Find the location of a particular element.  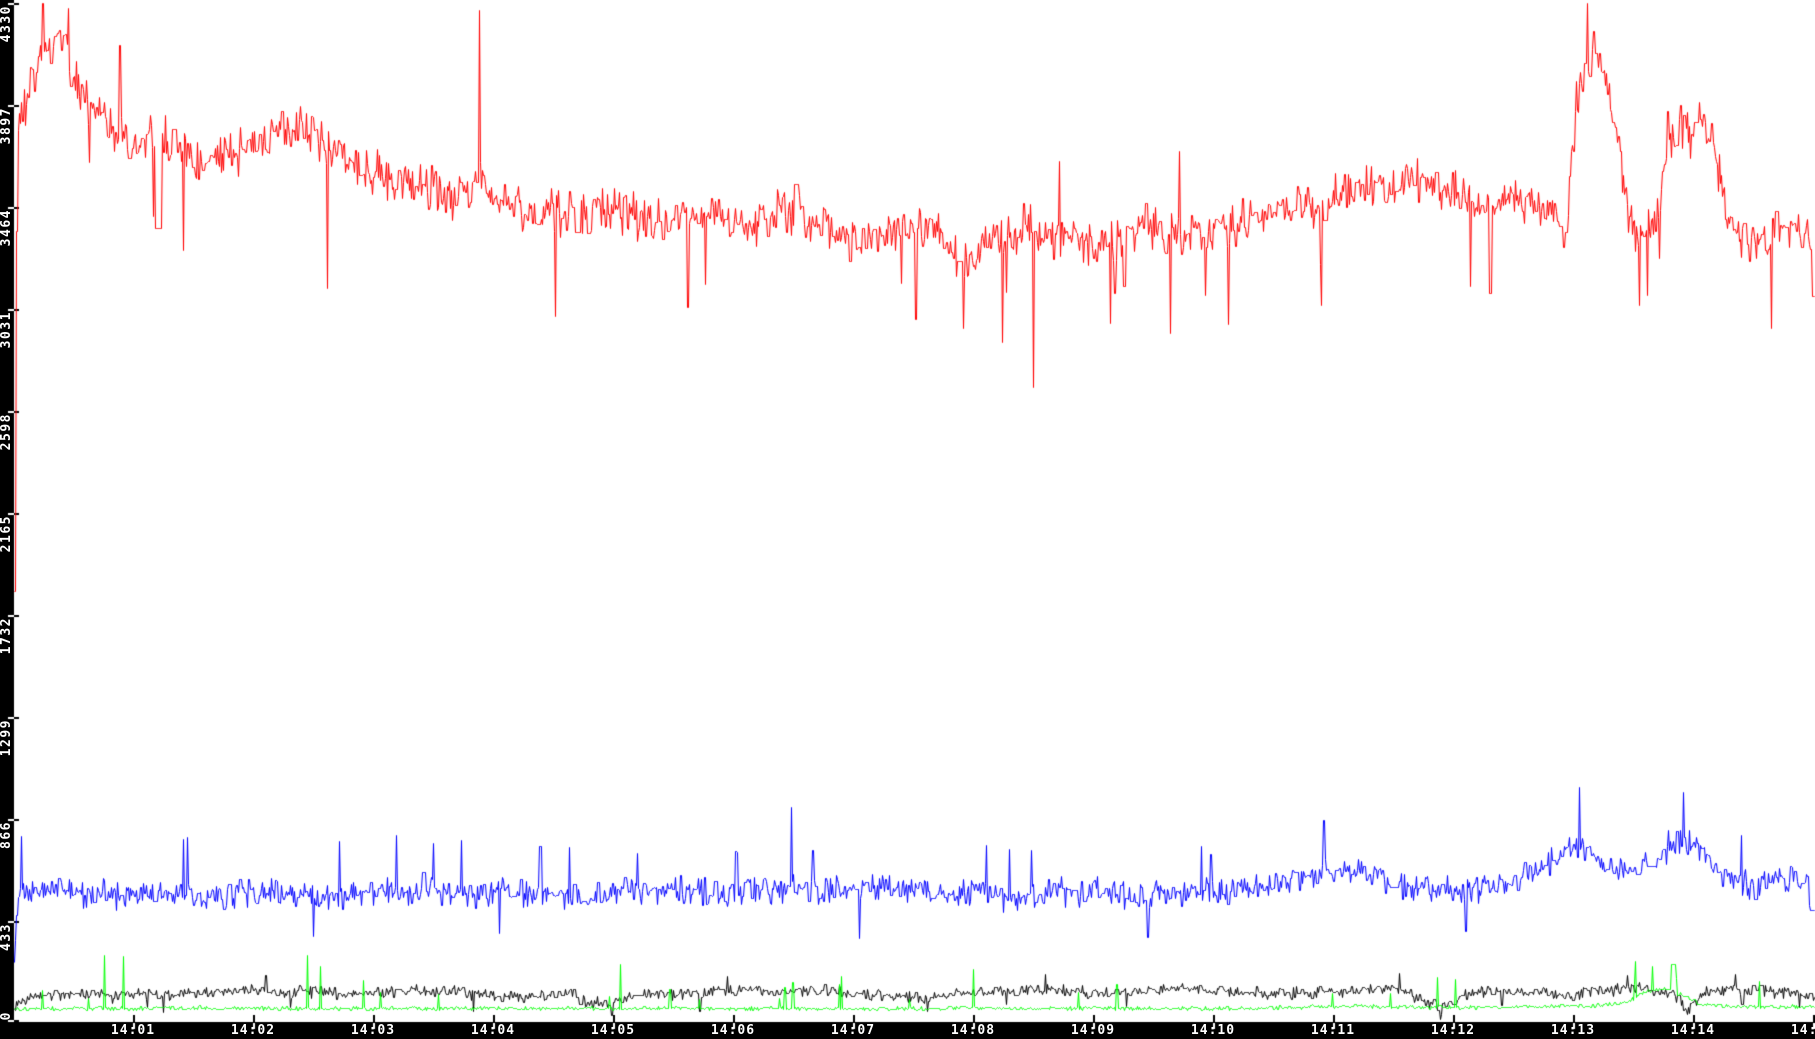

y-axis-label: 3464 is located at coordinates (7, 228).